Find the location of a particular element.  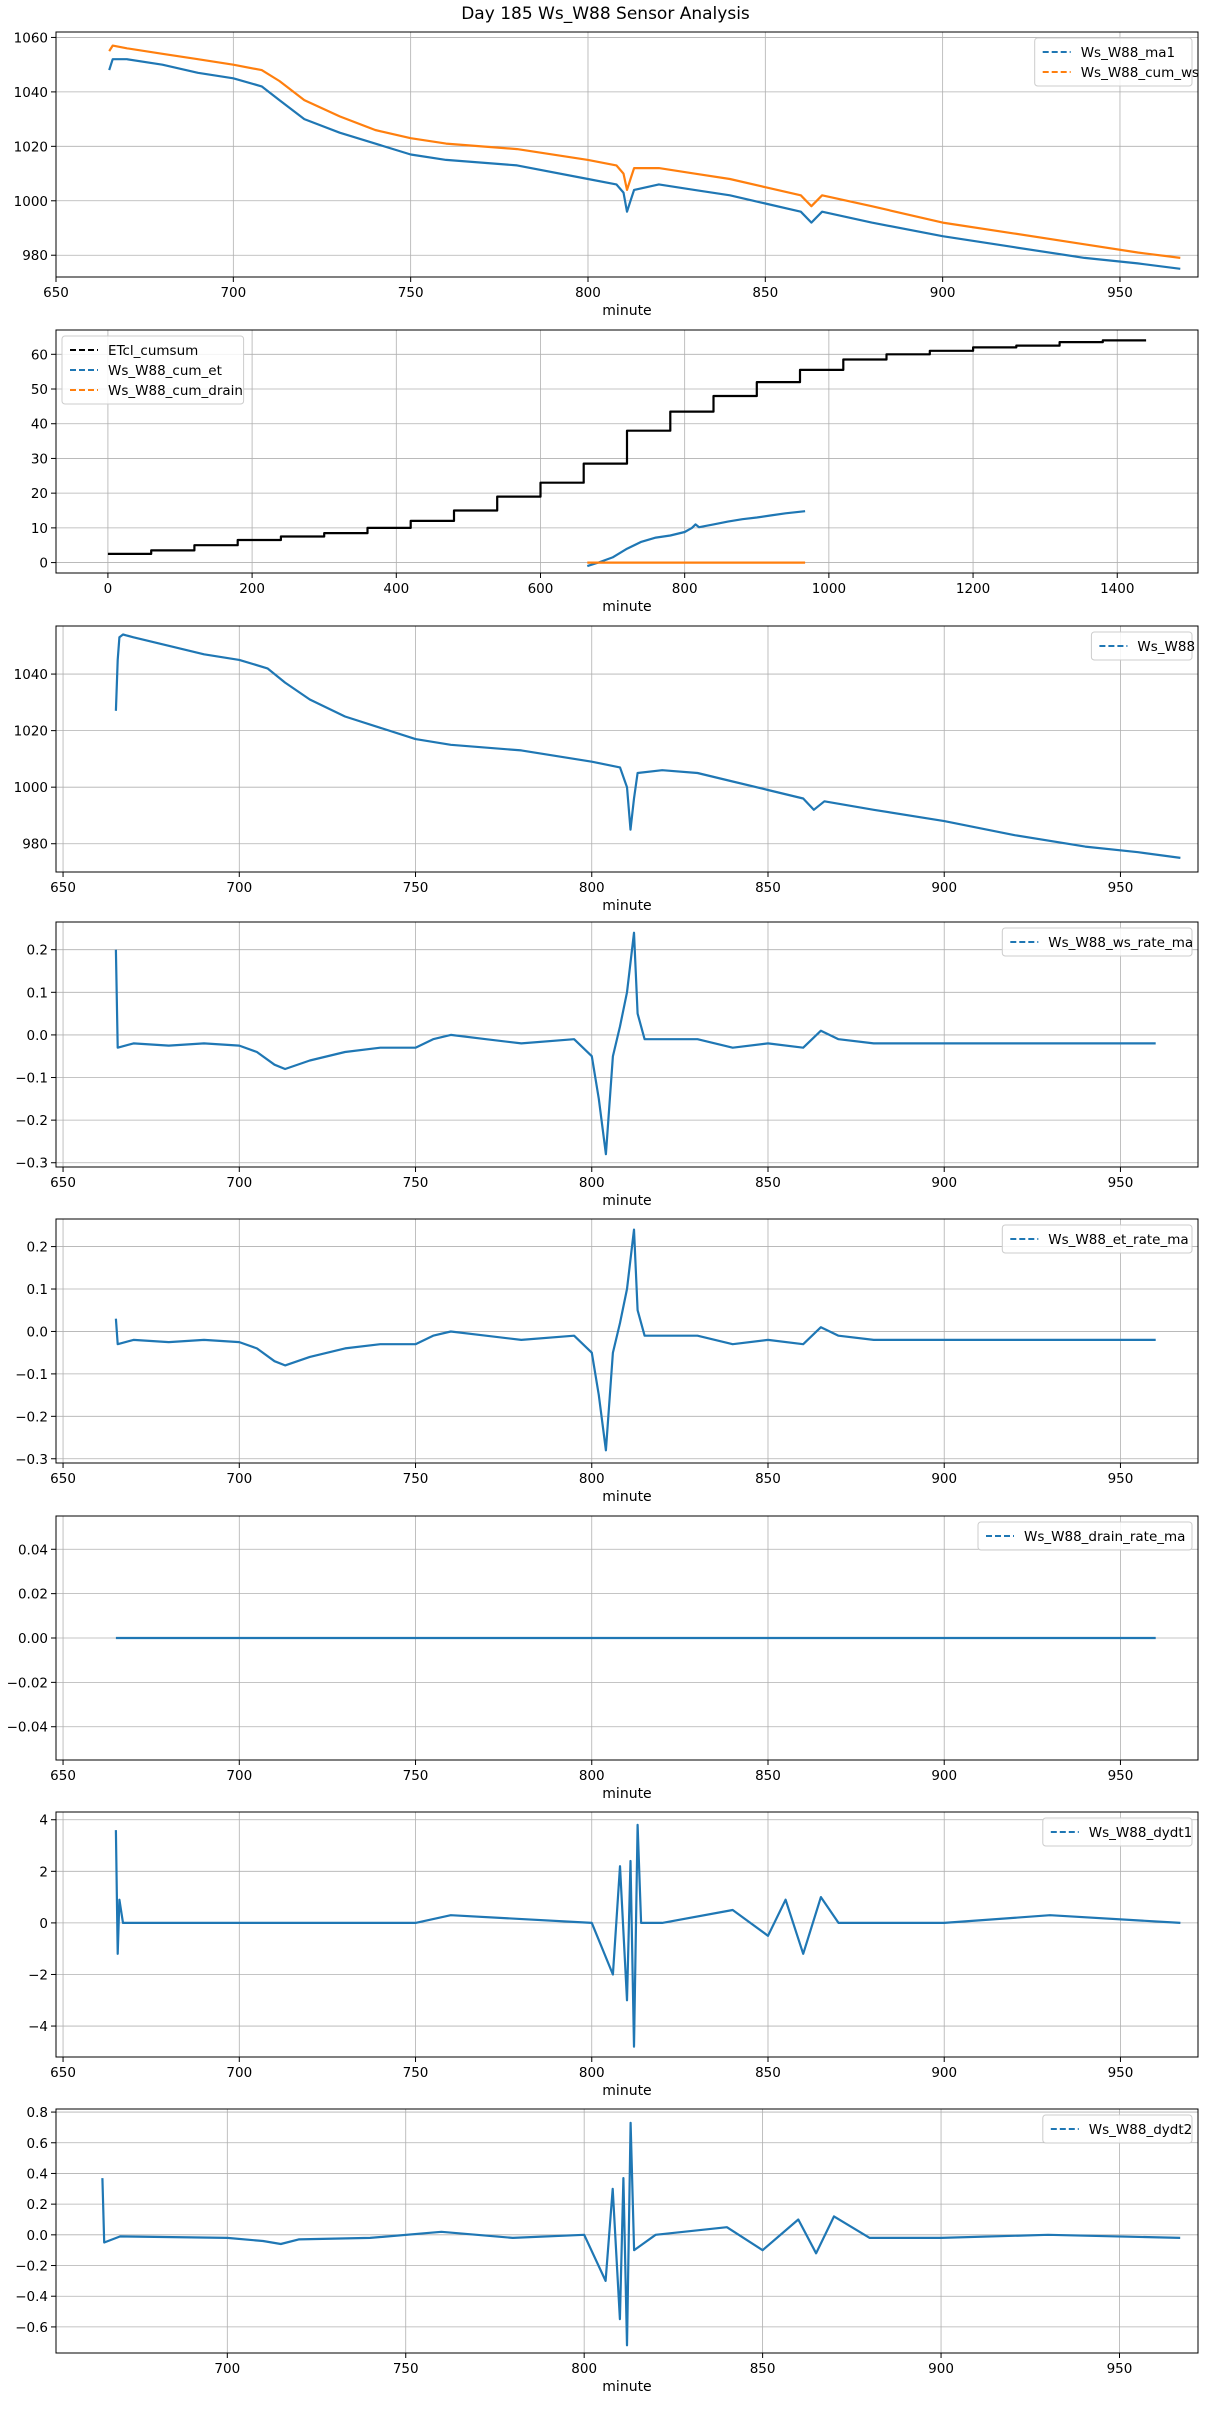

legend-label: Ws_W88 is located at coordinates (1166, 647).